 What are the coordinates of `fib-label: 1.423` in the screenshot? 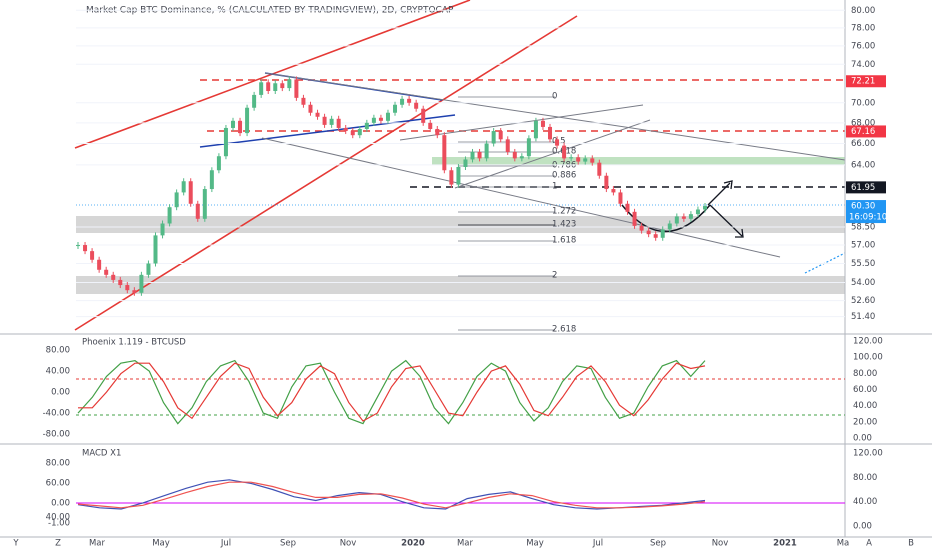 It's located at (564, 225).